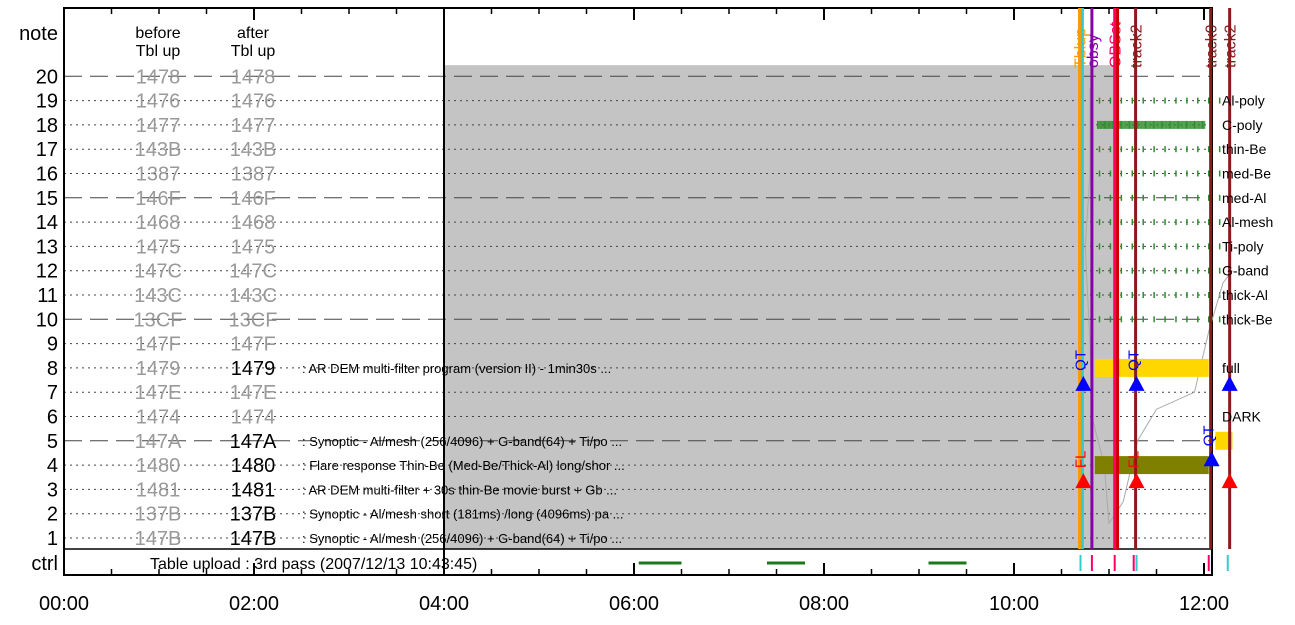 This screenshot has width=1295, height=625. What do you see at coordinates (1243, 101) in the screenshot?
I see `right-label-Al-poly: Al-poly` at bounding box center [1243, 101].